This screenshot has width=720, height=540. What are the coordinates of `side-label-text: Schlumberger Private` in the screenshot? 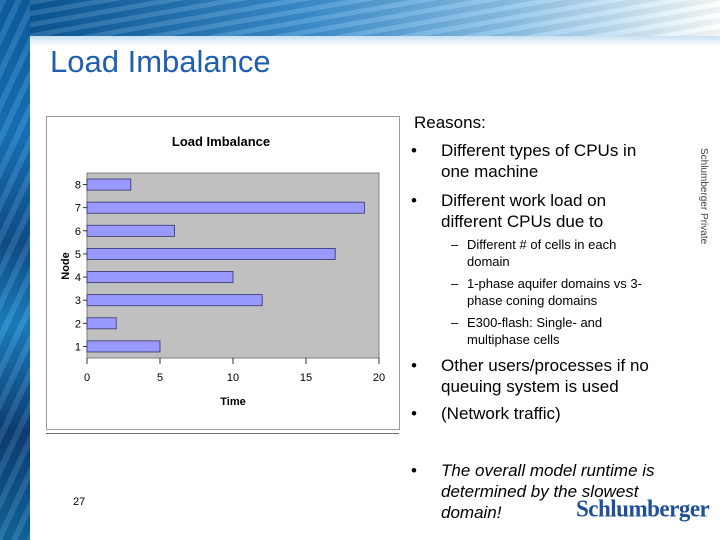 It's located at (703, 196).